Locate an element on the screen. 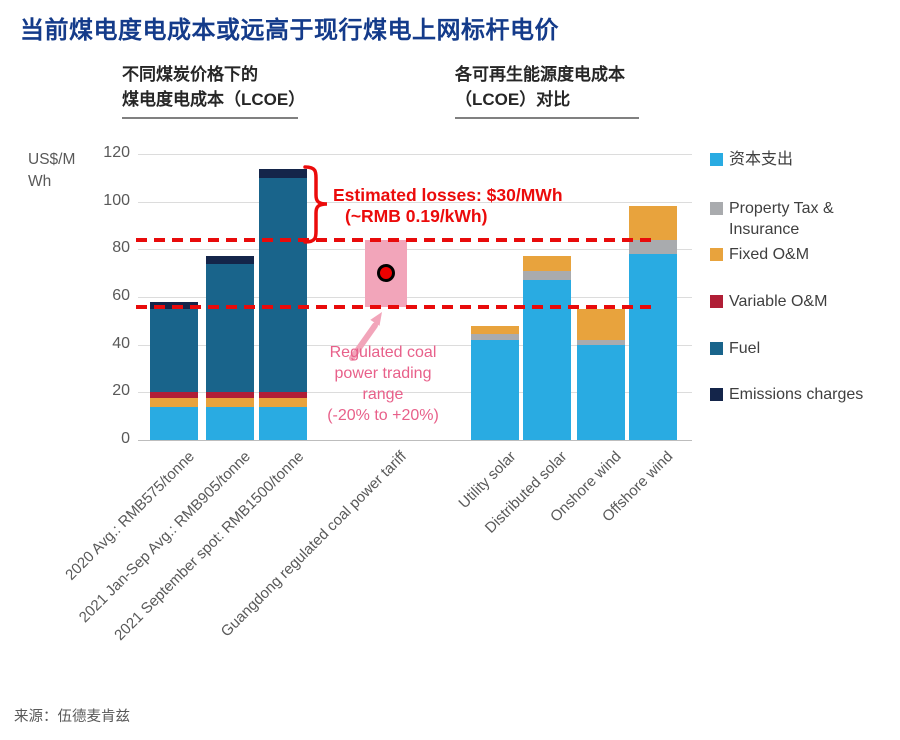 The height and width of the screenshot is (740, 900). legend-item-variable_om: Variable O&M is located at coordinates (800, 301).